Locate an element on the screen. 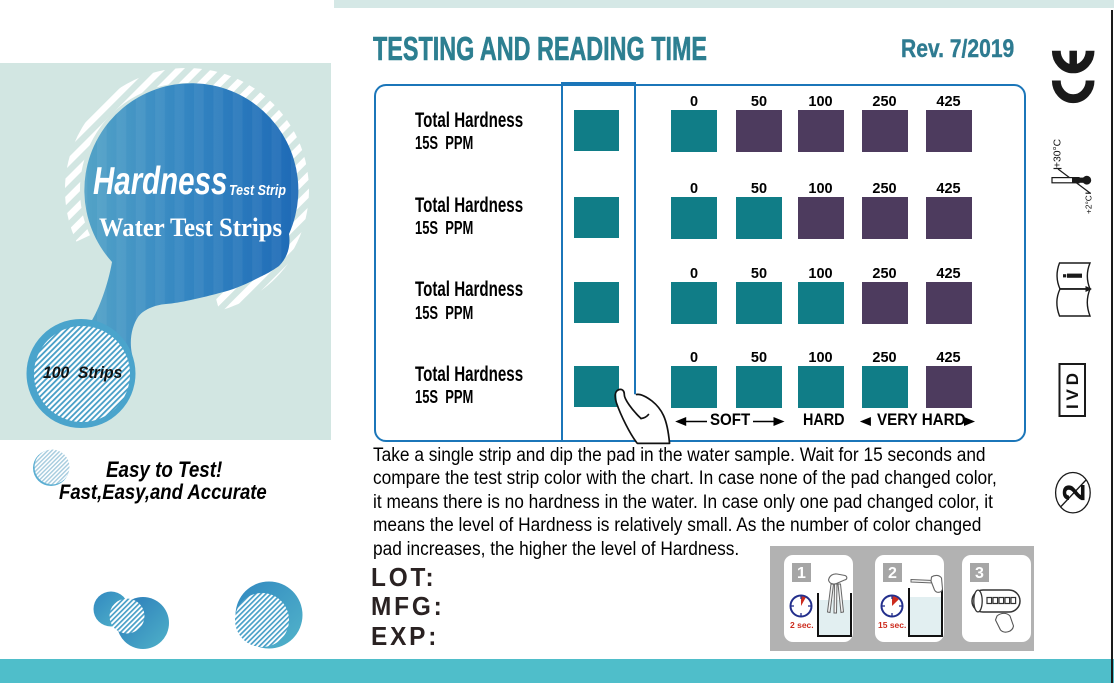 The image size is (1114, 683). svg-text: 15 sec. is located at coordinates (892, 625).